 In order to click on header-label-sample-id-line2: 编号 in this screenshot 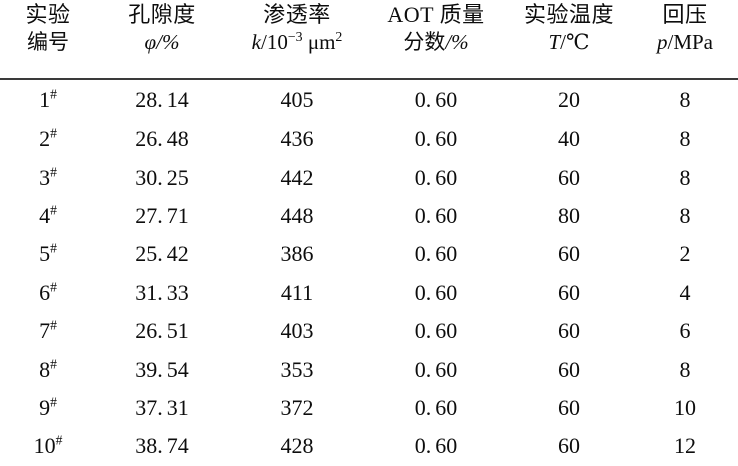, I will do `click(48, 42)`.